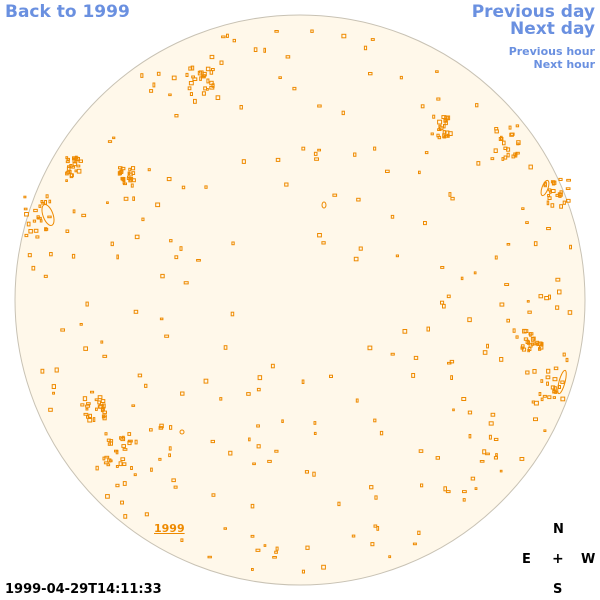 Image resolution: width=600 pixels, height=600 pixels. What do you see at coordinates (564, 64) in the screenshot?
I see `next-hour-link: Next hour` at bounding box center [564, 64].